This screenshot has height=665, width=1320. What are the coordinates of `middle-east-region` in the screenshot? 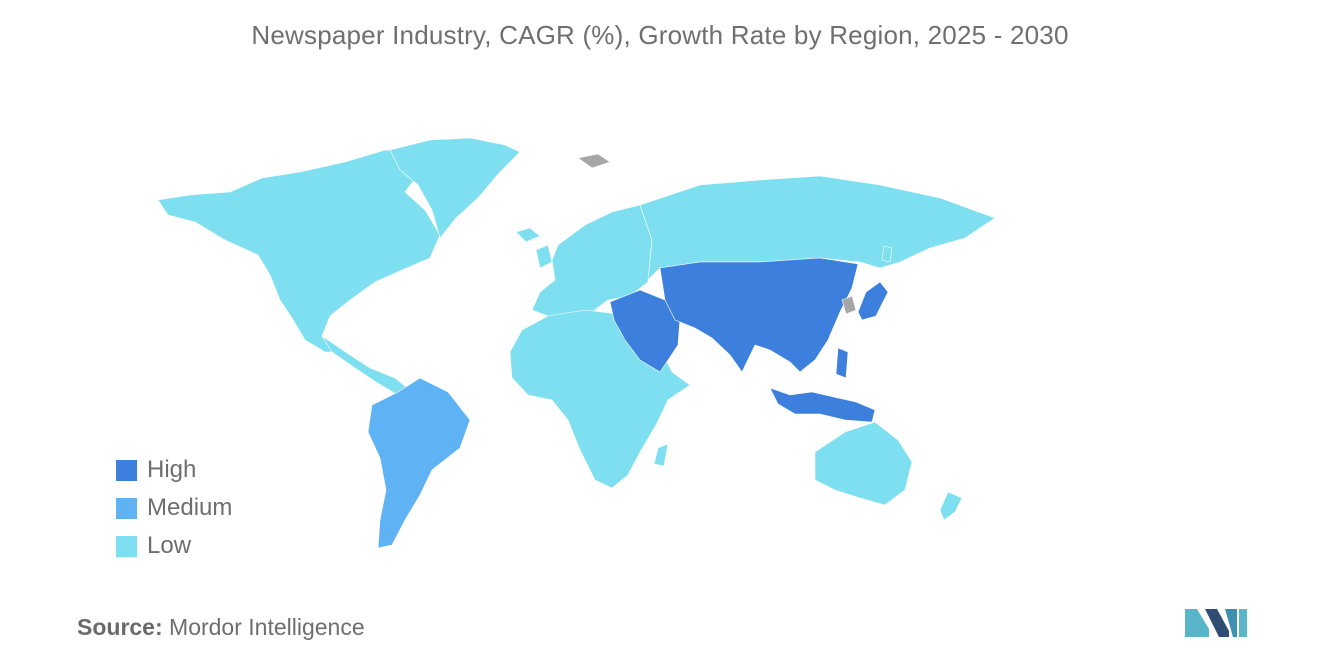 It's located at (645, 331).